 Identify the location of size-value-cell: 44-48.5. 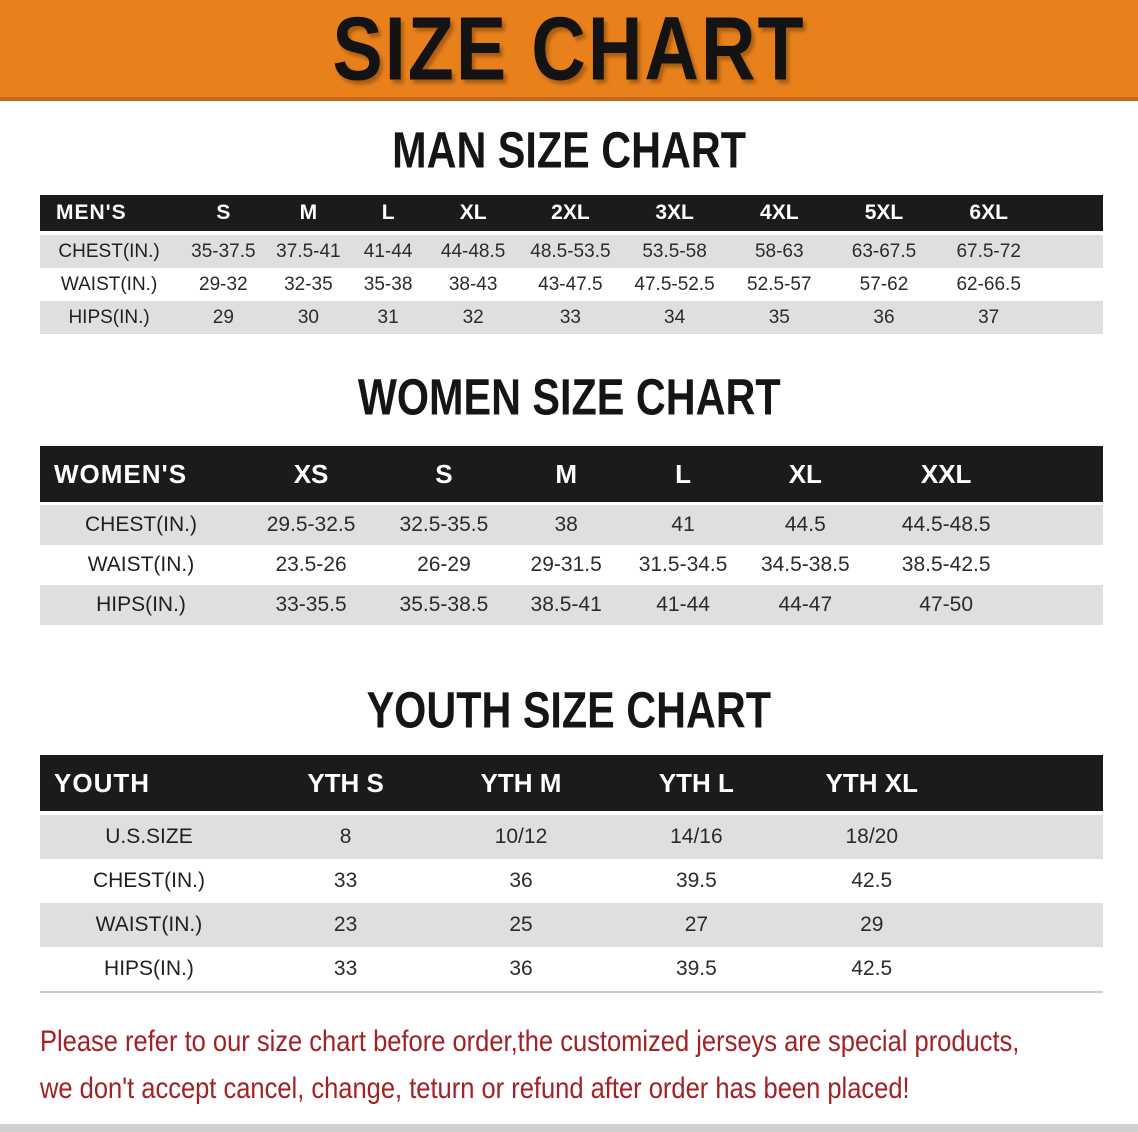
(473, 251).